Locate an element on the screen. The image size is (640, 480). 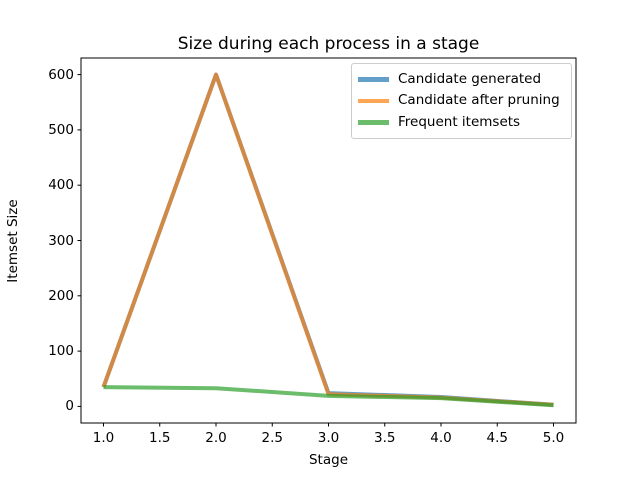
legend-entry: Candidate after pruning is located at coordinates (460, 101).